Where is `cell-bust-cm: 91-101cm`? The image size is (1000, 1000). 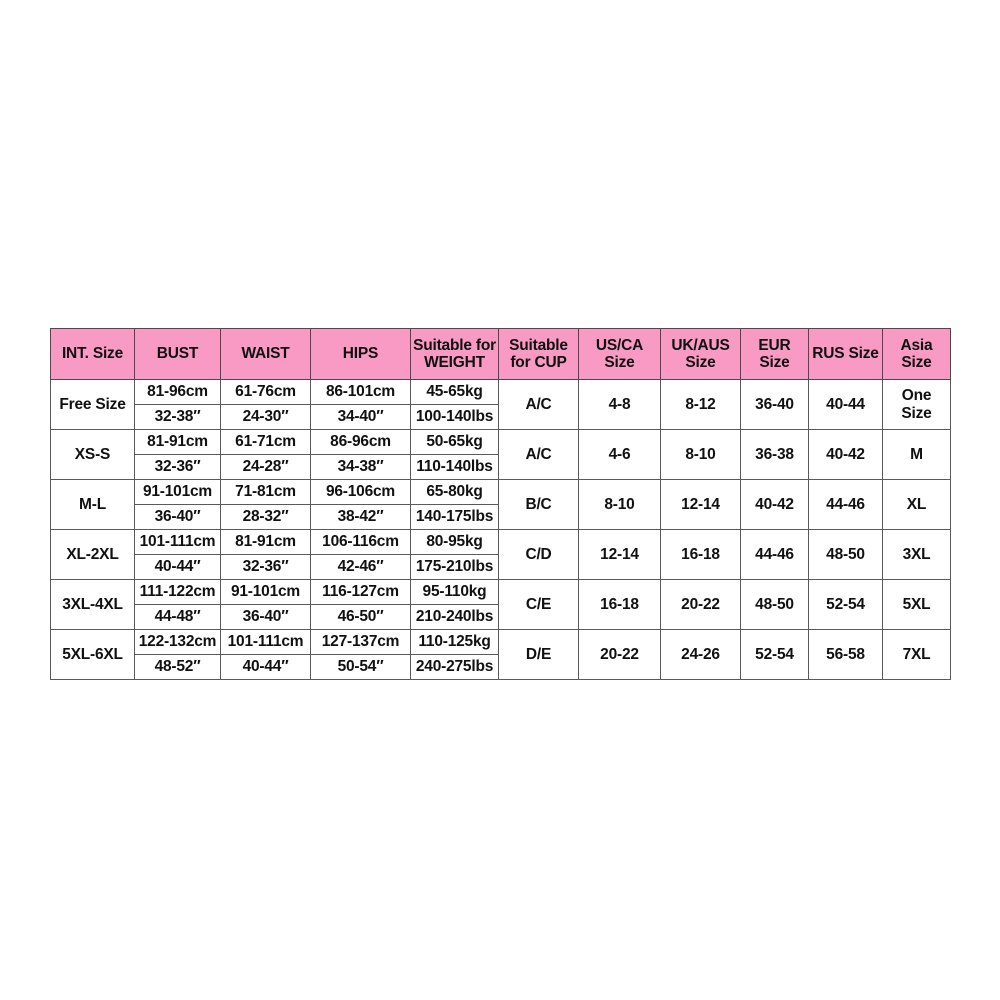 cell-bust-cm: 91-101cm is located at coordinates (177, 492).